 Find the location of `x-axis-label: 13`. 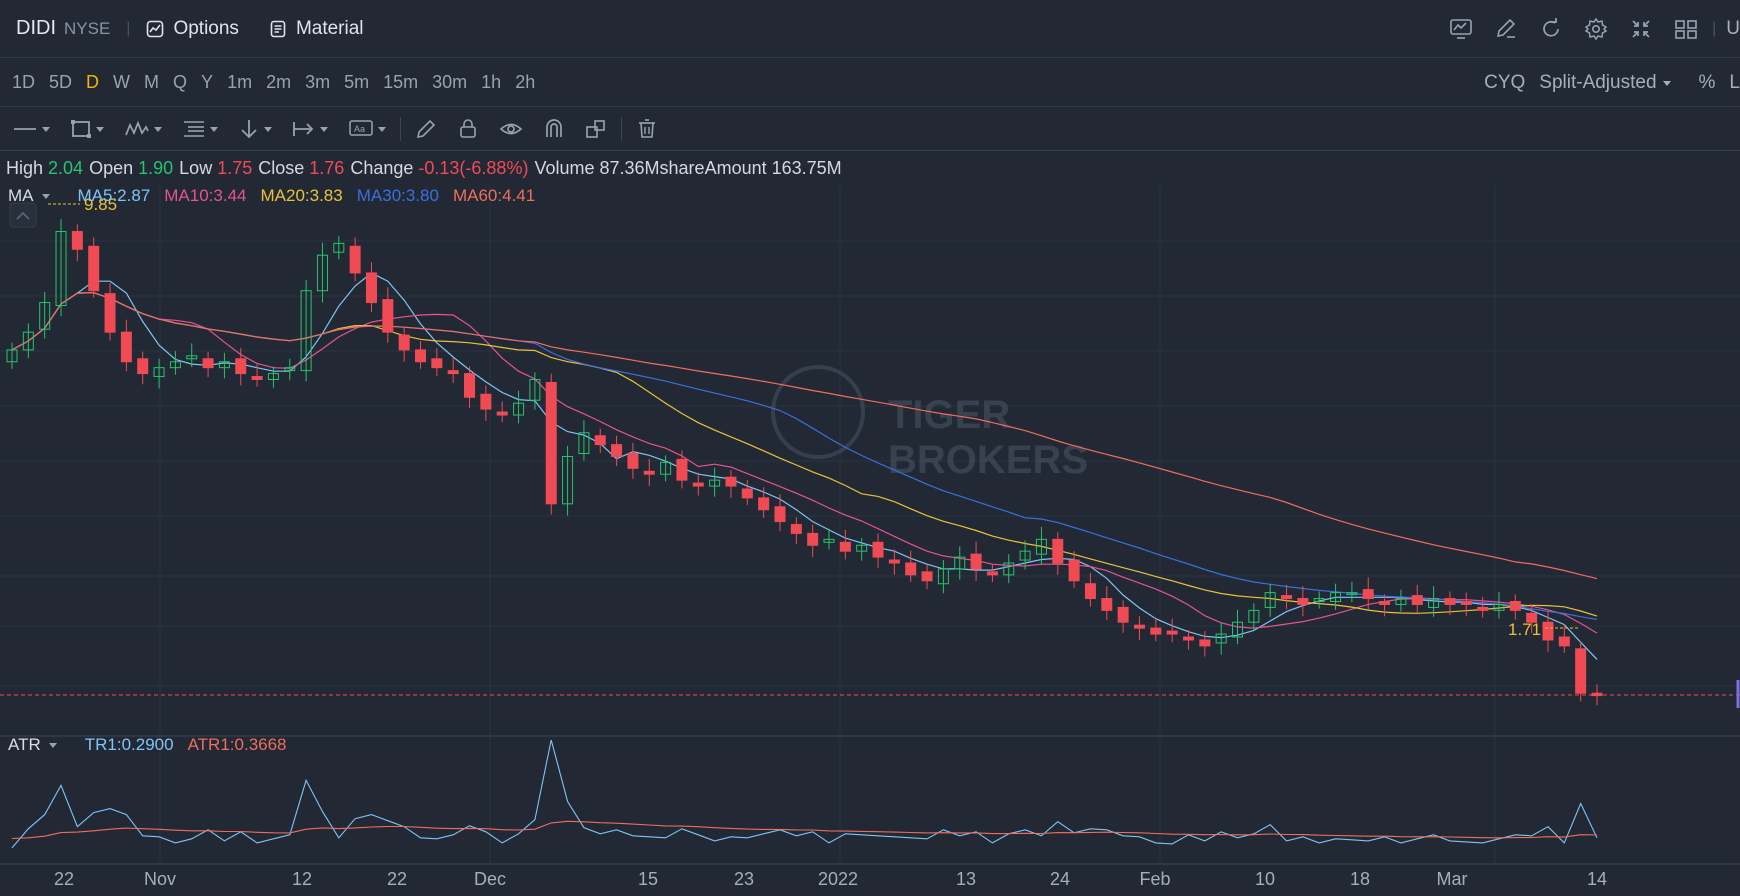

x-axis-label: 13 is located at coordinates (966, 879).